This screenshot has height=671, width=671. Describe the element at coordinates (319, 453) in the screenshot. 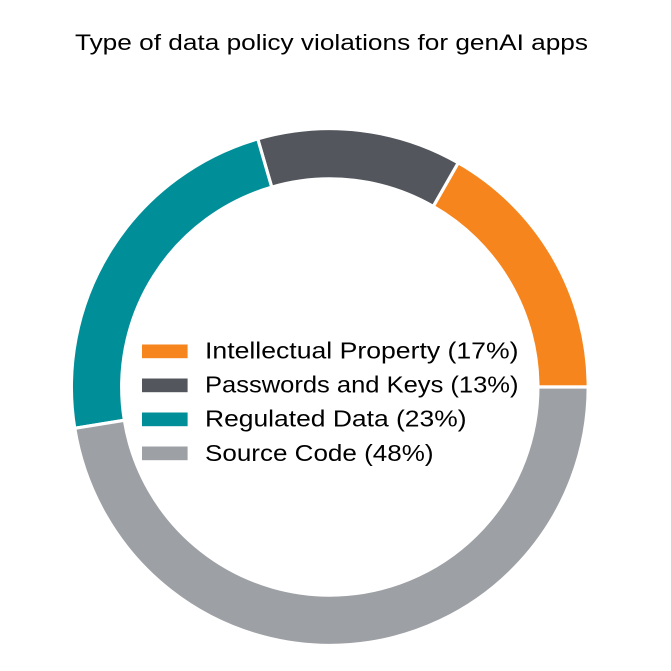

I see `svg-text: Source Code (48%)` at that location.